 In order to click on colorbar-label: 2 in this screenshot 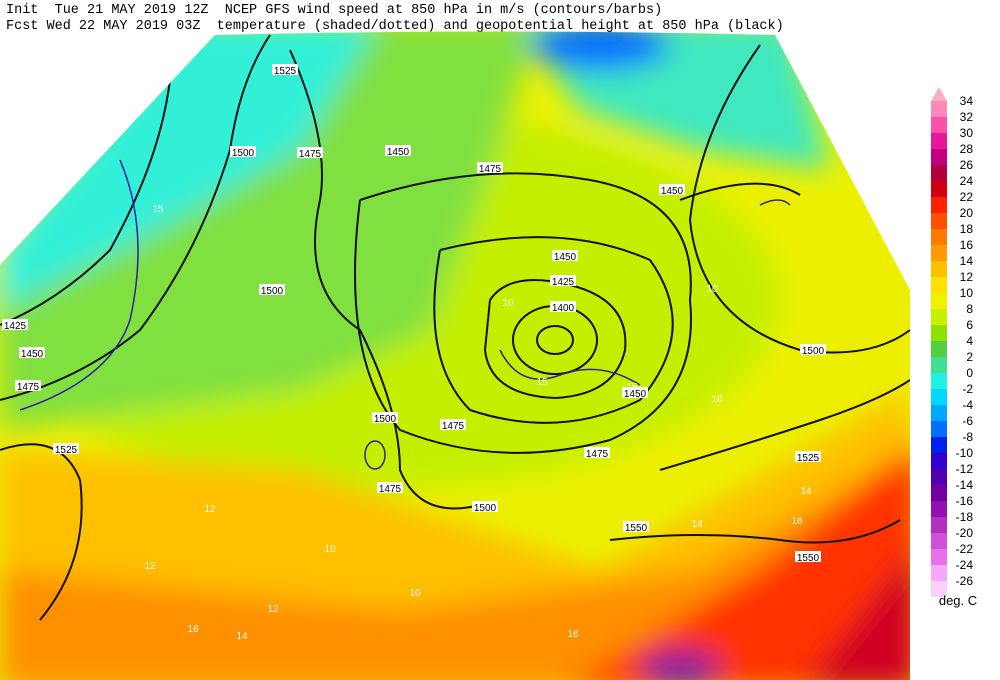, I will do `click(969, 357)`.